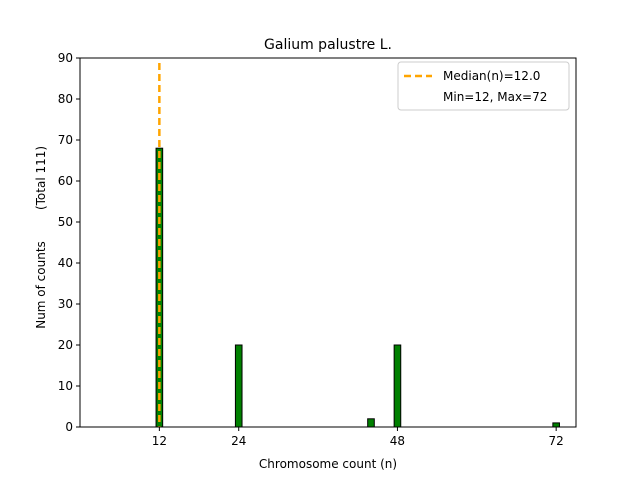  What do you see at coordinates (69, 427) in the screenshot?
I see `y-tick-label-0: 0` at bounding box center [69, 427].